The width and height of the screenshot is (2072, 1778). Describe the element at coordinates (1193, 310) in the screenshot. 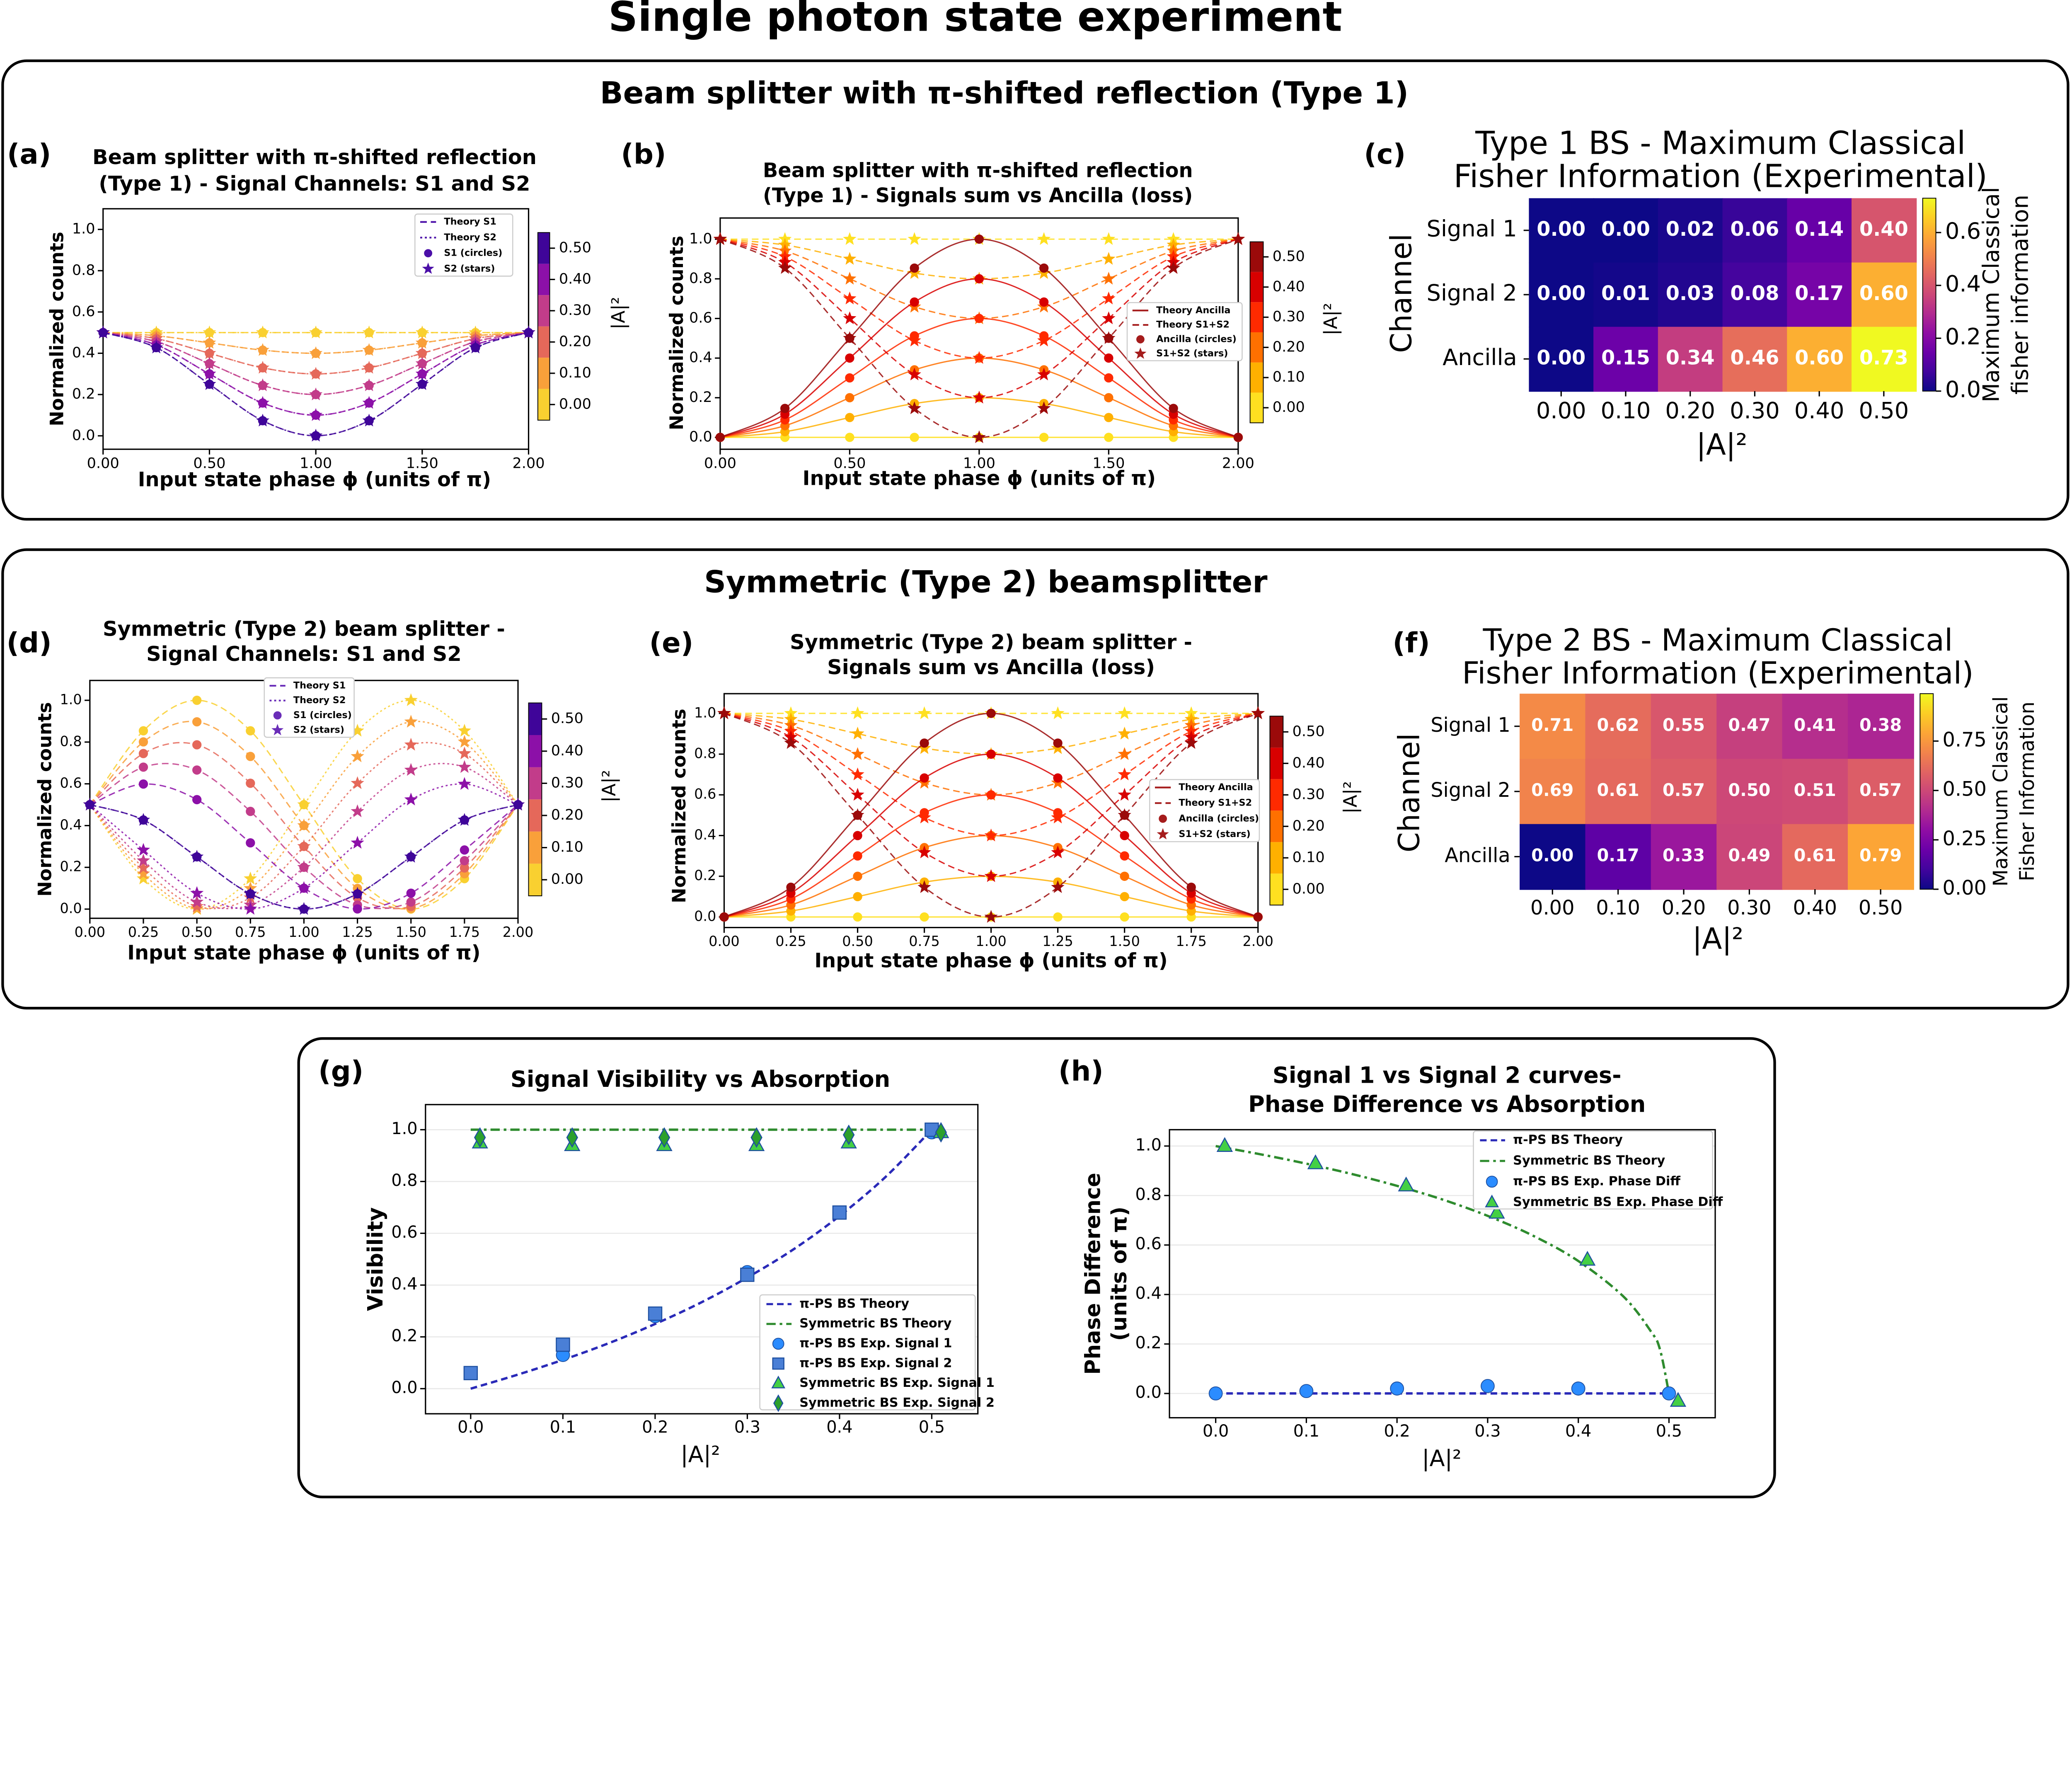

I see `legend-label: Theory Ancilla` at that location.